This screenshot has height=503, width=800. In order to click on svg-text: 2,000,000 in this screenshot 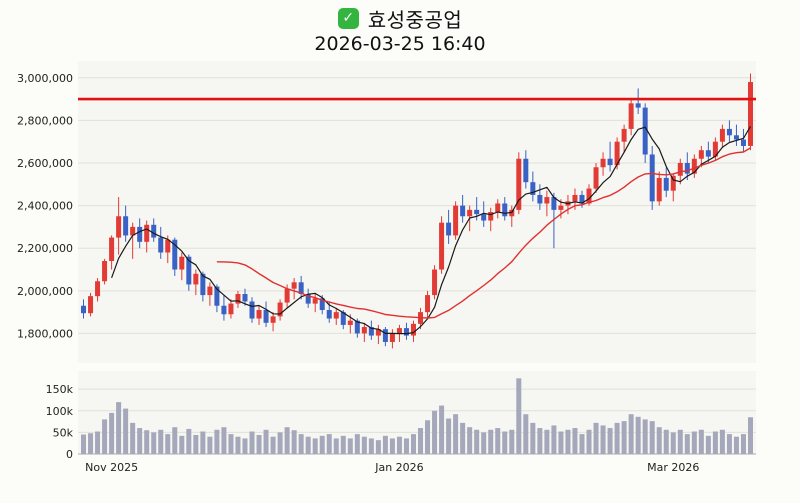, I will do `click(45, 291)`.